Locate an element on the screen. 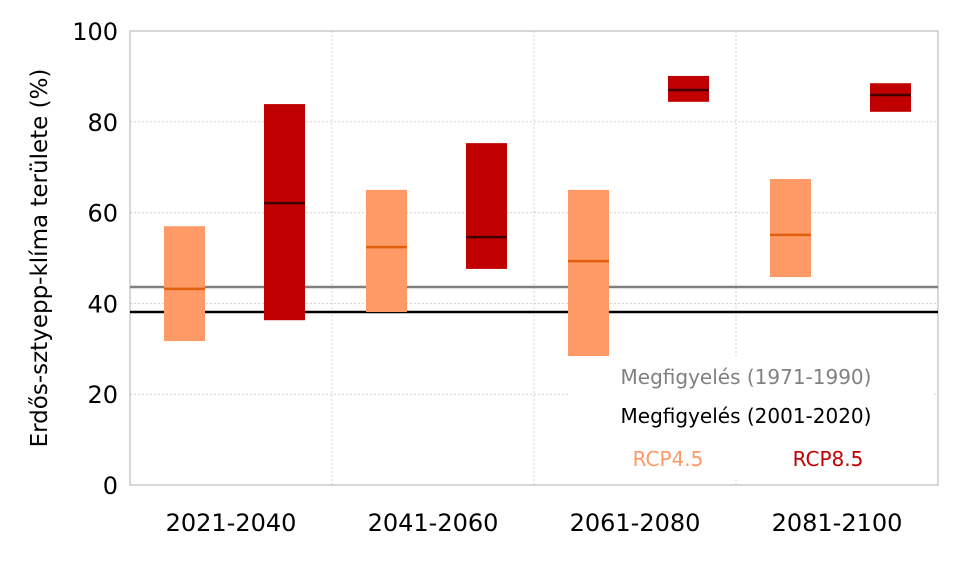 The height and width of the screenshot is (581, 966). y-tick-label: 100 is located at coordinates (95, 32).